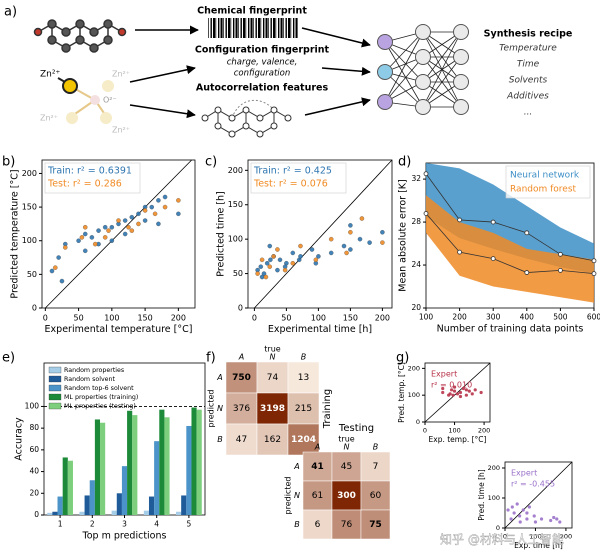 Image resolution: width=600 pixels, height=557 pixels. Describe the element at coordinates (189, 524) in the screenshot. I see `x-tick-label: 5` at that location.